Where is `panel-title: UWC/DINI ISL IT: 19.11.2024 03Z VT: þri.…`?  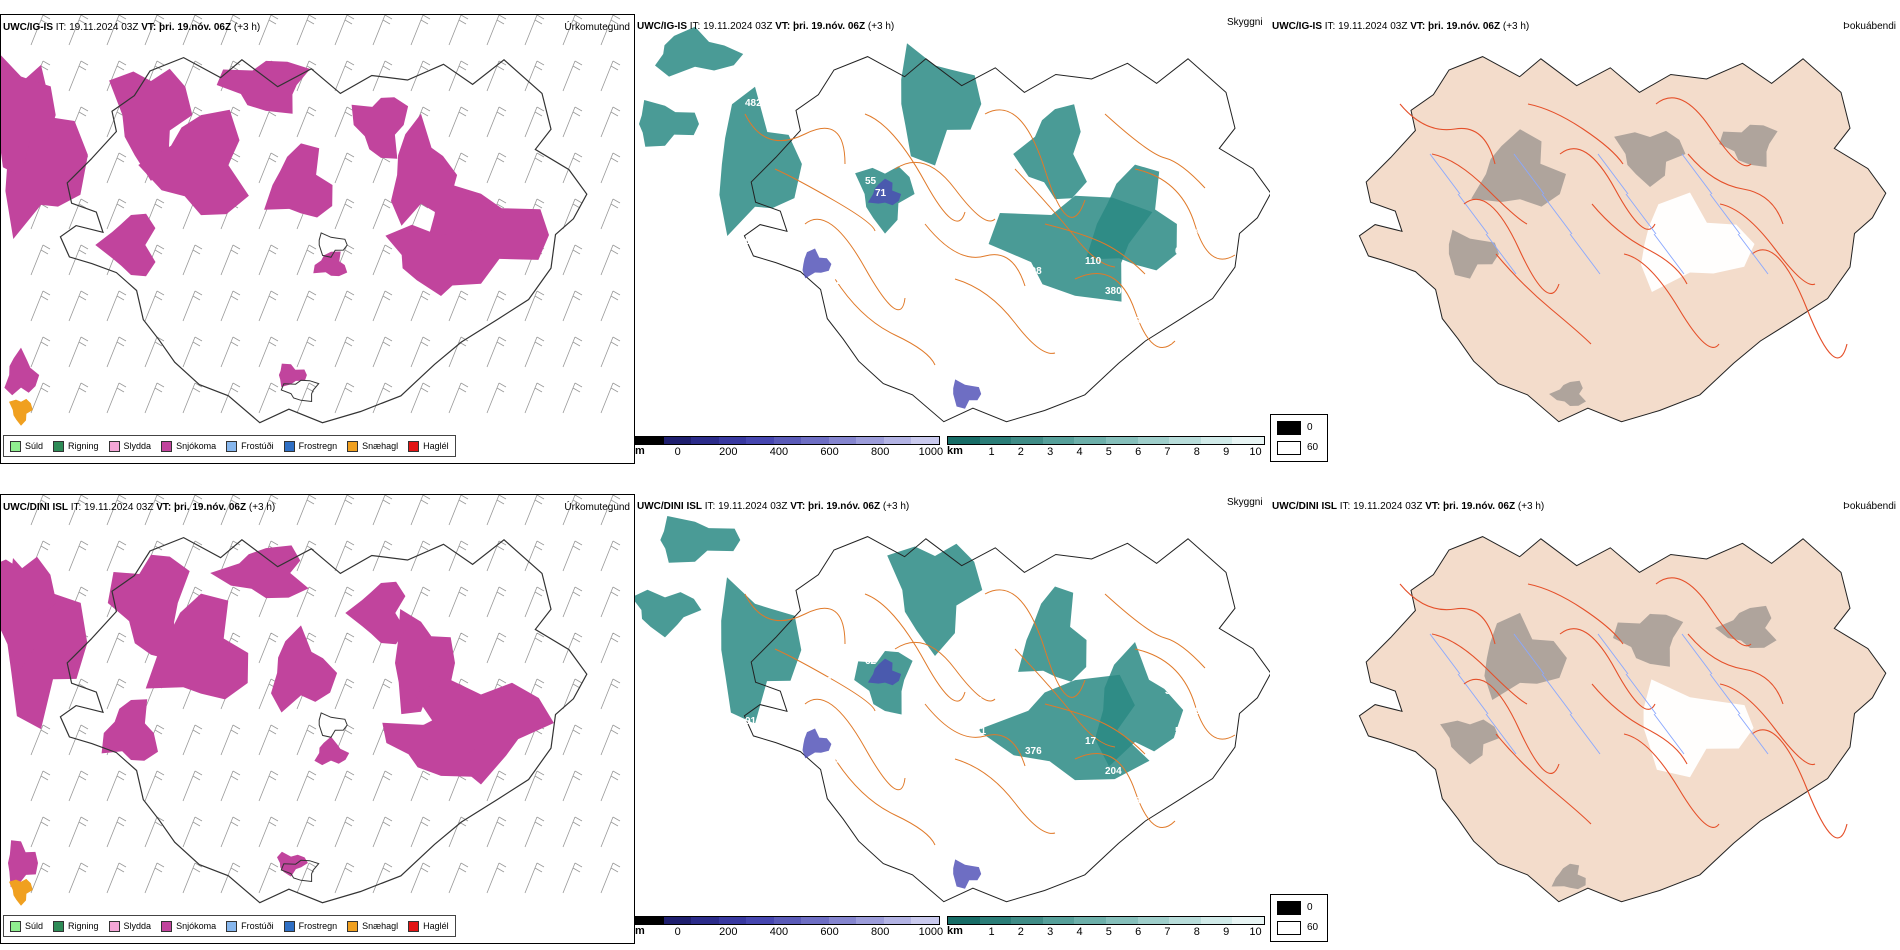 panel-title: UWC/DINI ISL IT: 19.11.2024 03Z VT: þri.… is located at coordinates (773, 506).